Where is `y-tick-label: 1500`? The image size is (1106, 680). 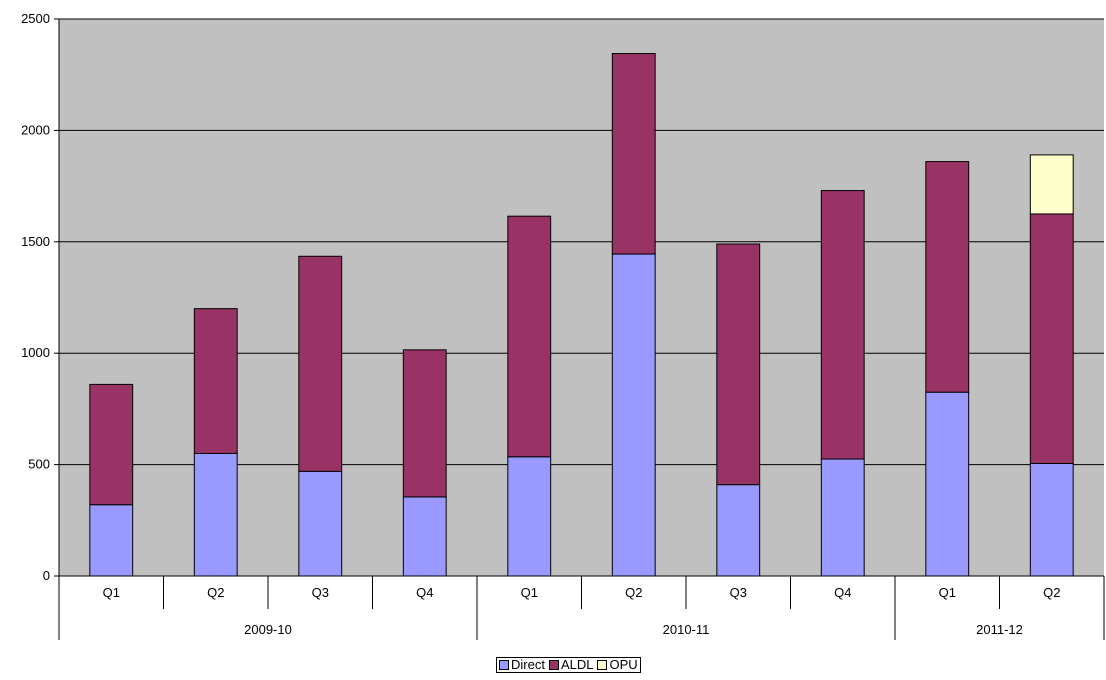
y-tick-label: 1500 is located at coordinates (35, 241).